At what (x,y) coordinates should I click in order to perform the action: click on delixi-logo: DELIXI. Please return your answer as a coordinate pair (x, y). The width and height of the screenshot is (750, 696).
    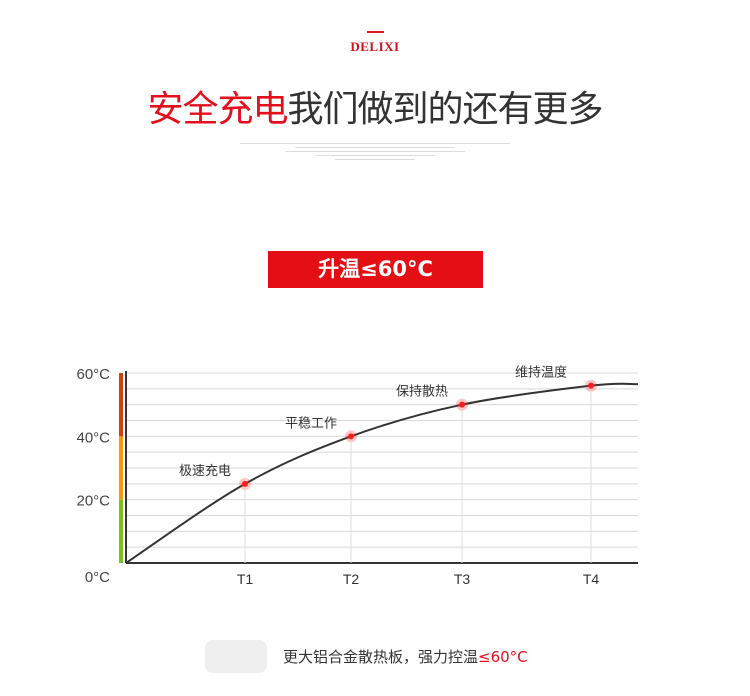
    Looking at the image, I should click on (375, 46).